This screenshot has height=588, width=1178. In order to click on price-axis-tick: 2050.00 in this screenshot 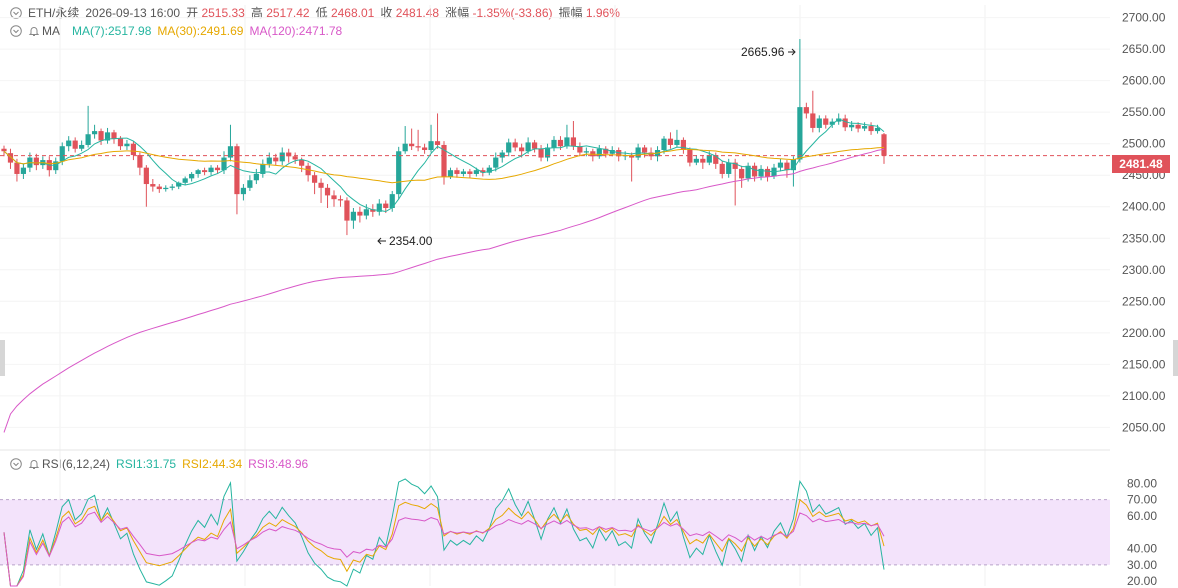, I will do `click(1144, 427)`.